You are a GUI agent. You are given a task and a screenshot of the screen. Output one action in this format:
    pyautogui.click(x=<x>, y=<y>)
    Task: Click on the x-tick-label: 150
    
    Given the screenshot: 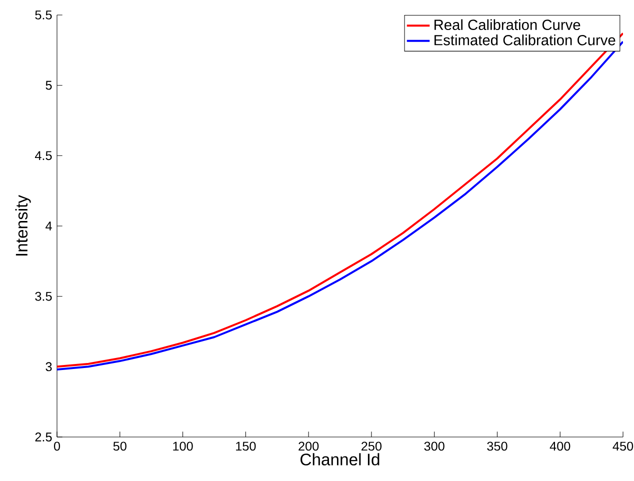 What is the action you would take?
    pyautogui.click(x=246, y=446)
    